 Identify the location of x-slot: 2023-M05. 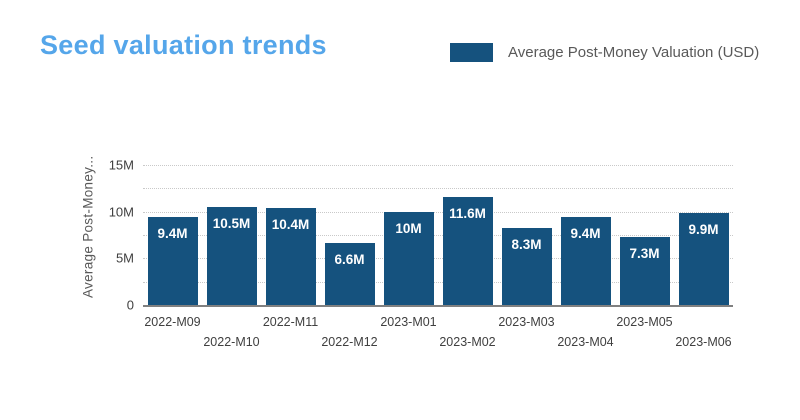
(644, 334).